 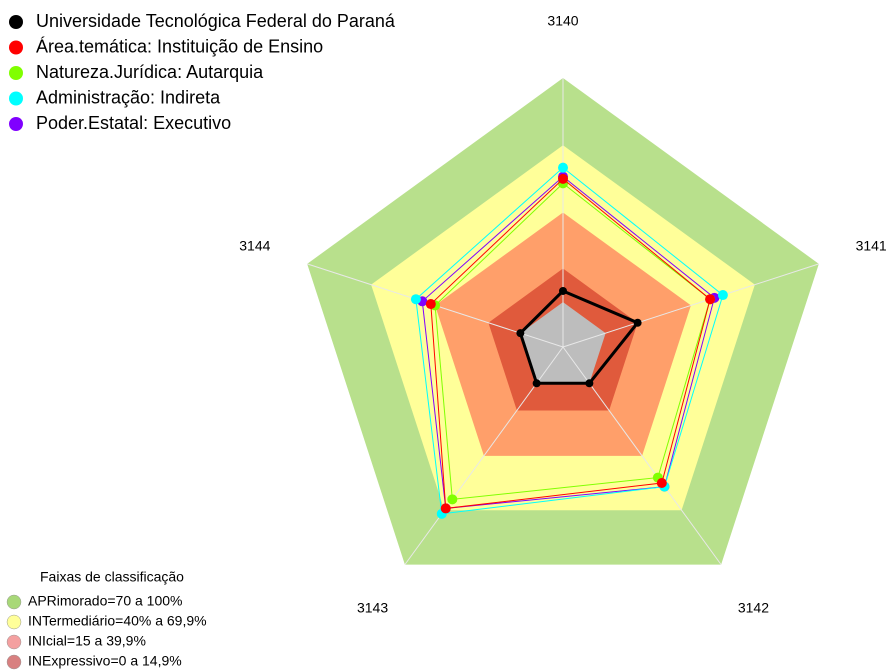 I want to click on legend-label: Administração: Indireta, so click(x=128, y=97).